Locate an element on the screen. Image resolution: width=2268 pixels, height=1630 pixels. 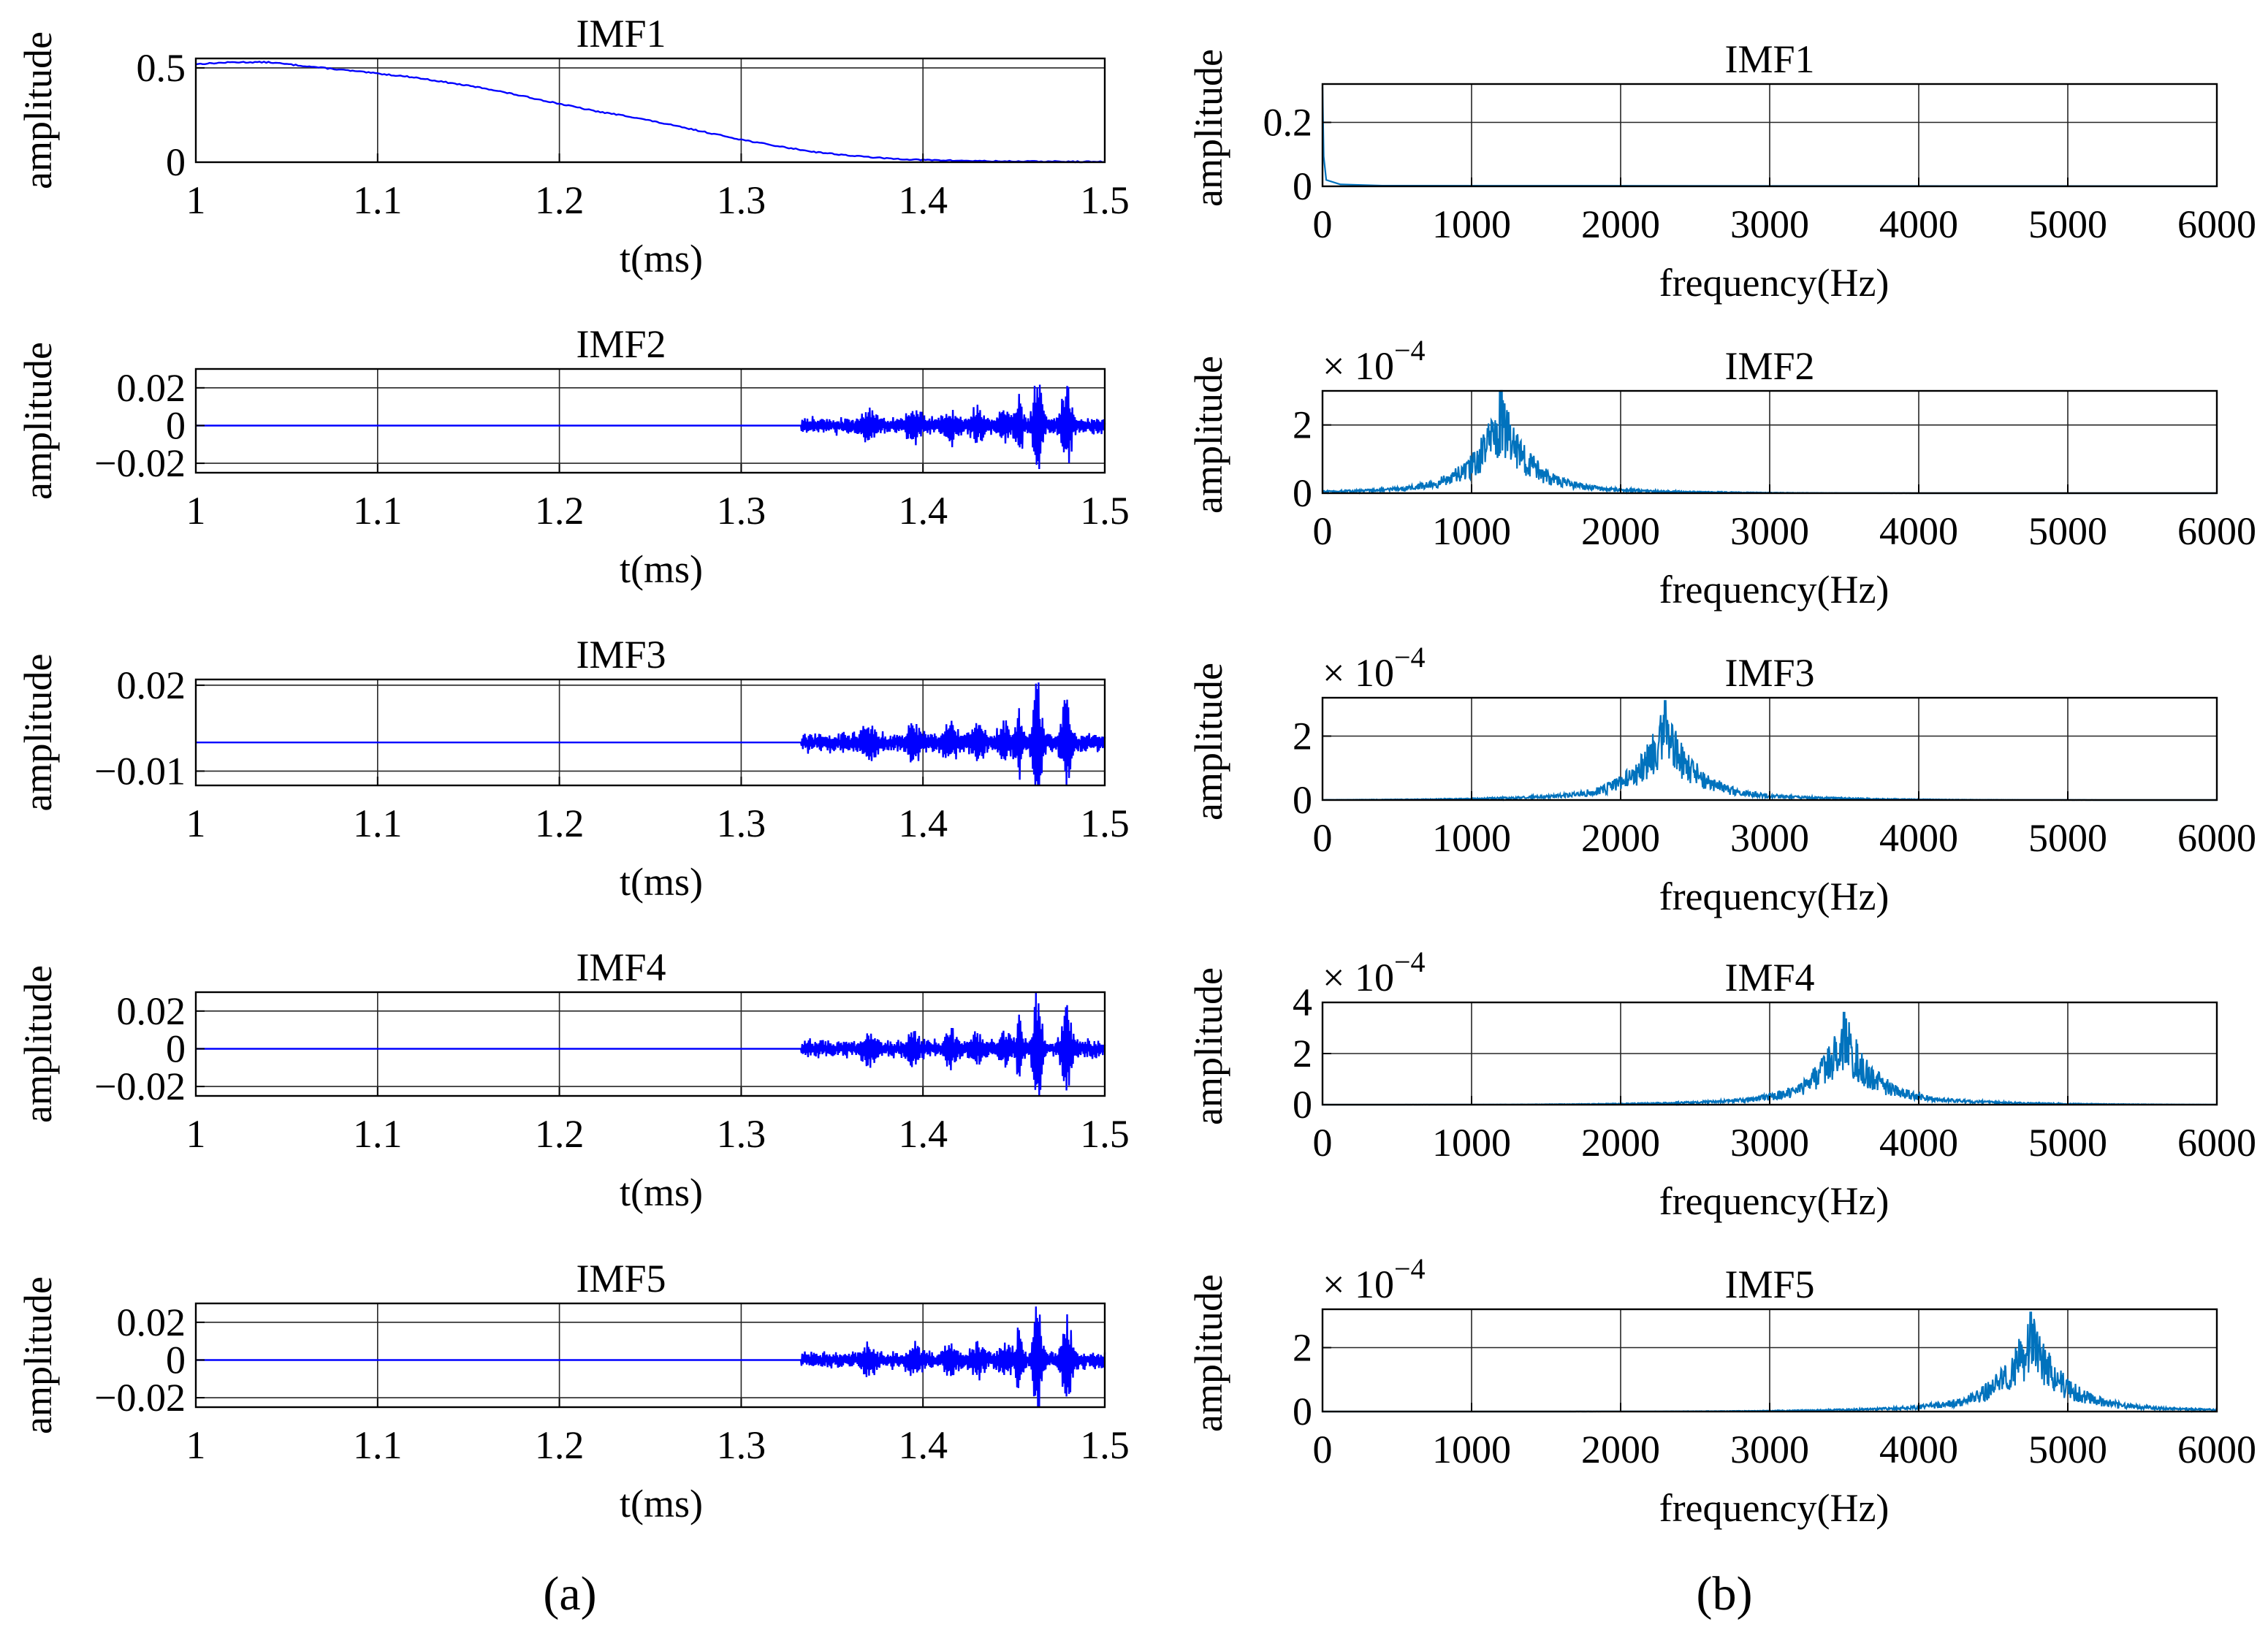
chart-title: IMF5 is located at coordinates (1769, 1285).